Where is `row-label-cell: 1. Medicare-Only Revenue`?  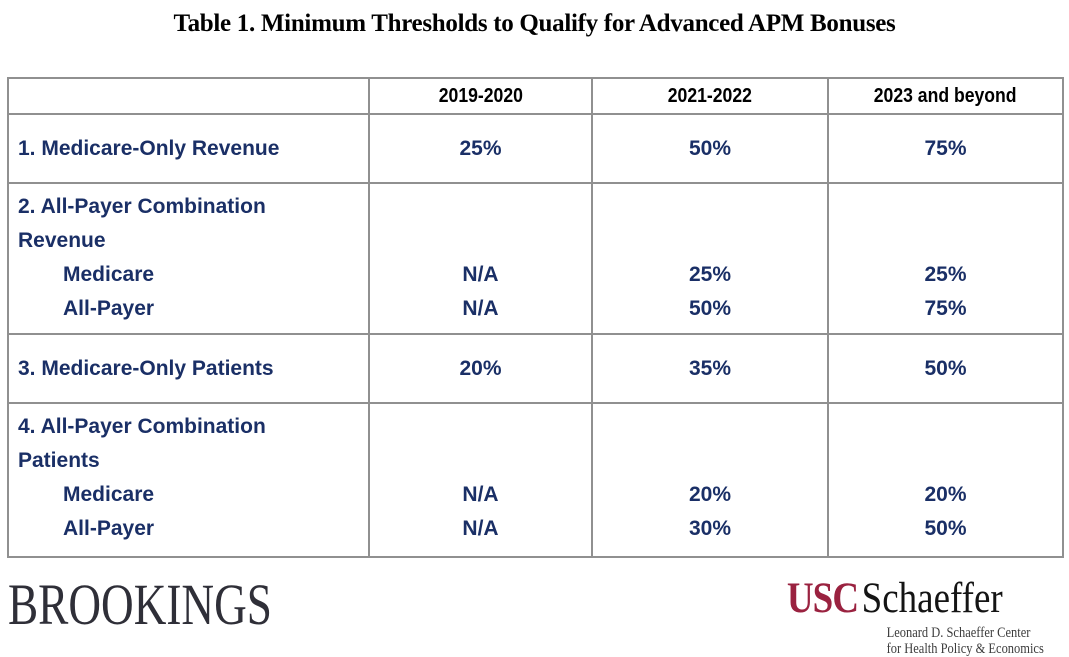 row-label-cell: 1. Medicare-Only Revenue is located at coordinates (188, 148).